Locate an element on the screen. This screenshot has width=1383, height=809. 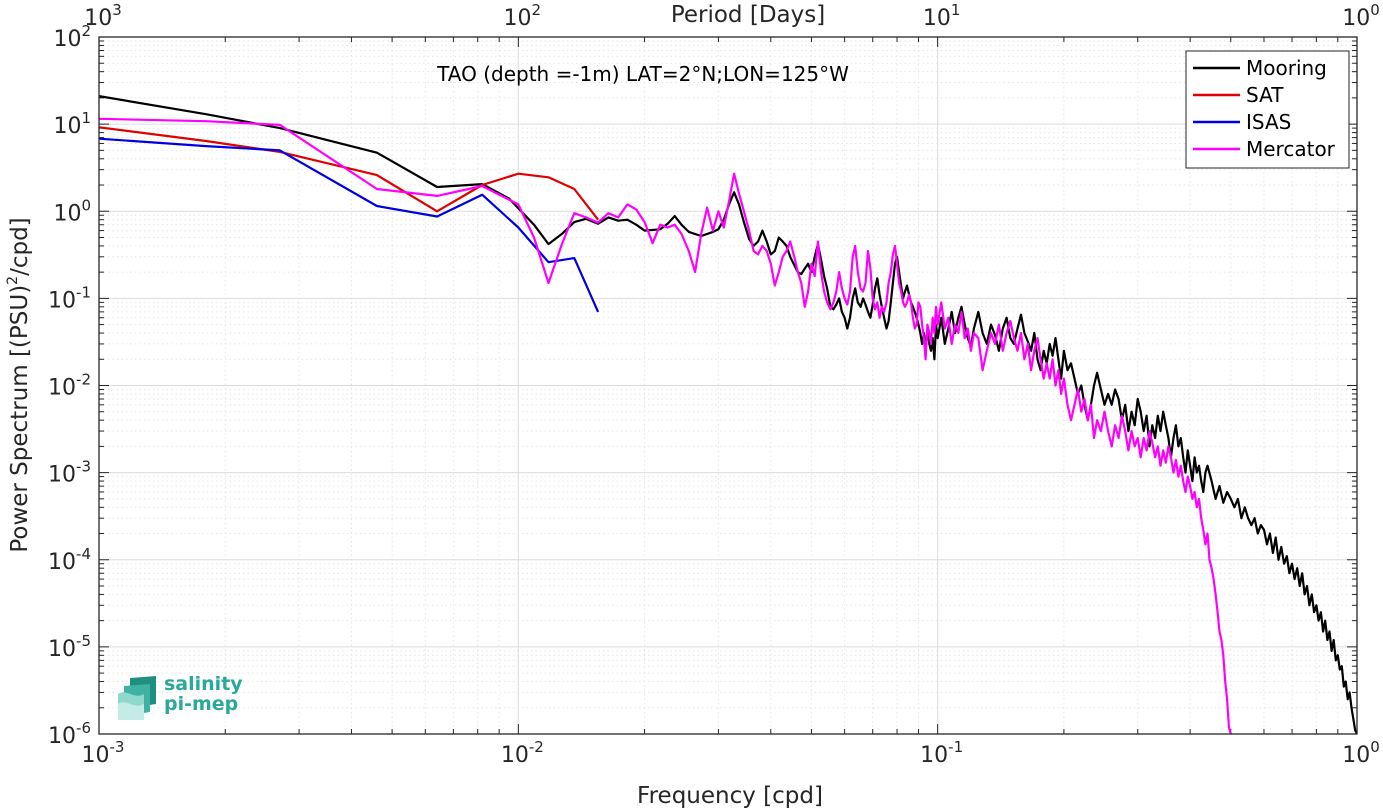
x-tick-label: 10⁻¹ is located at coordinates (941, 753).